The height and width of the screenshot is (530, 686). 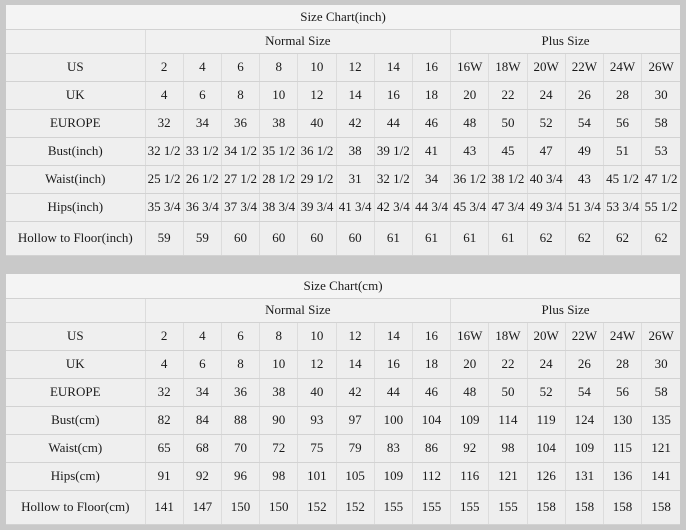 I want to click on table-cell: 44 3/4, so click(x=432, y=207).